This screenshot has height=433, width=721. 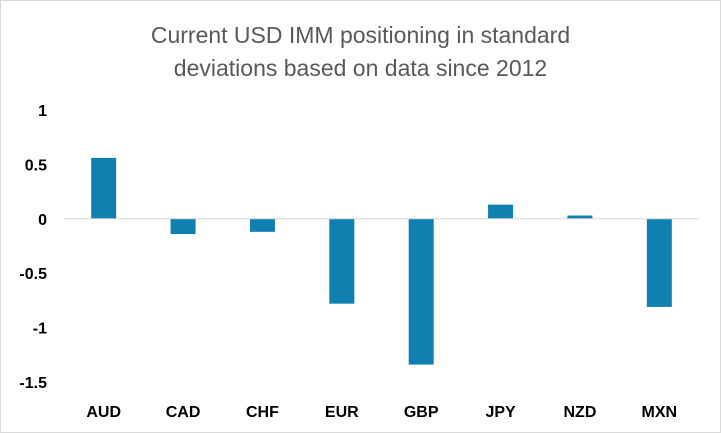 What do you see at coordinates (360, 35) in the screenshot?
I see `chart-title-line-1: Current USD IMM positioning in standard` at bounding box center [360, 35].